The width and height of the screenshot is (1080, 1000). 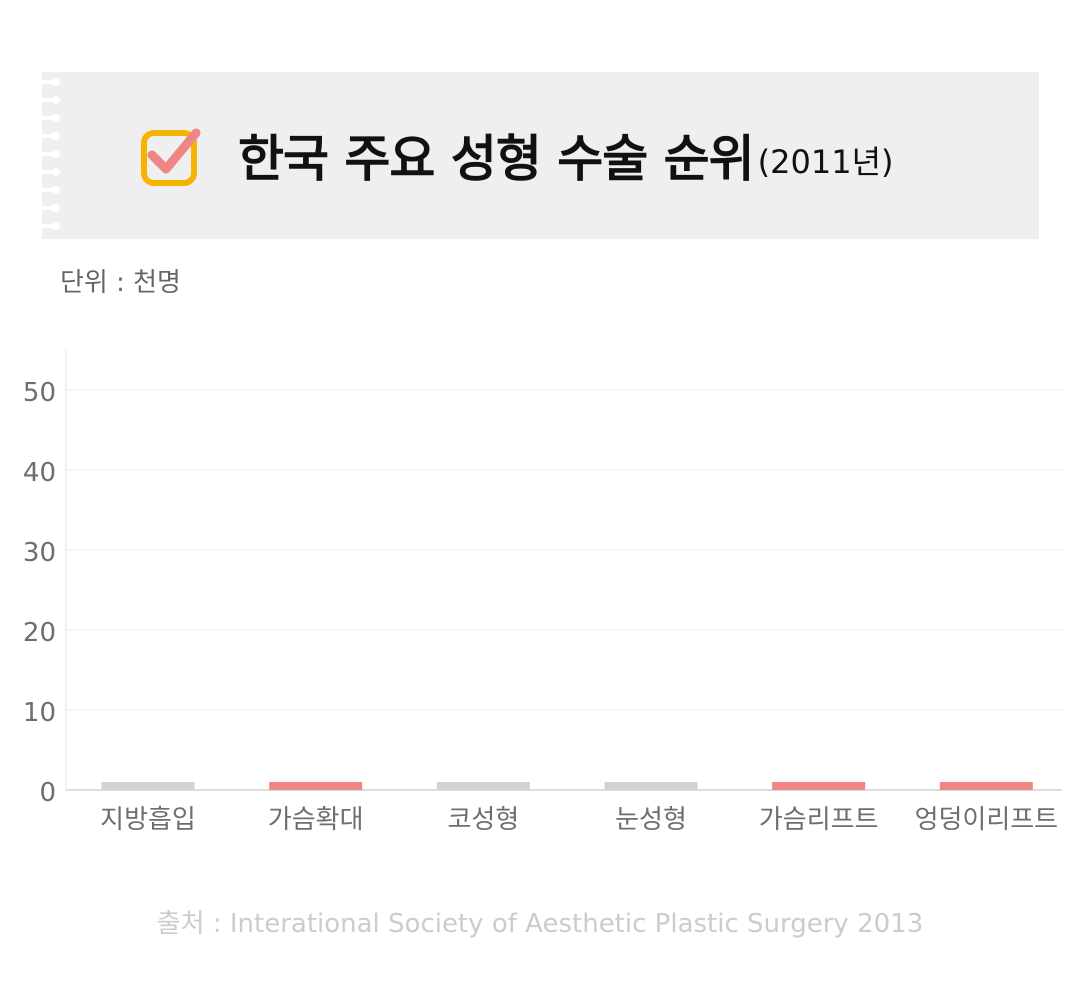 I want to click on x-tick-label: 눈성형, so click(x=651, y=820).